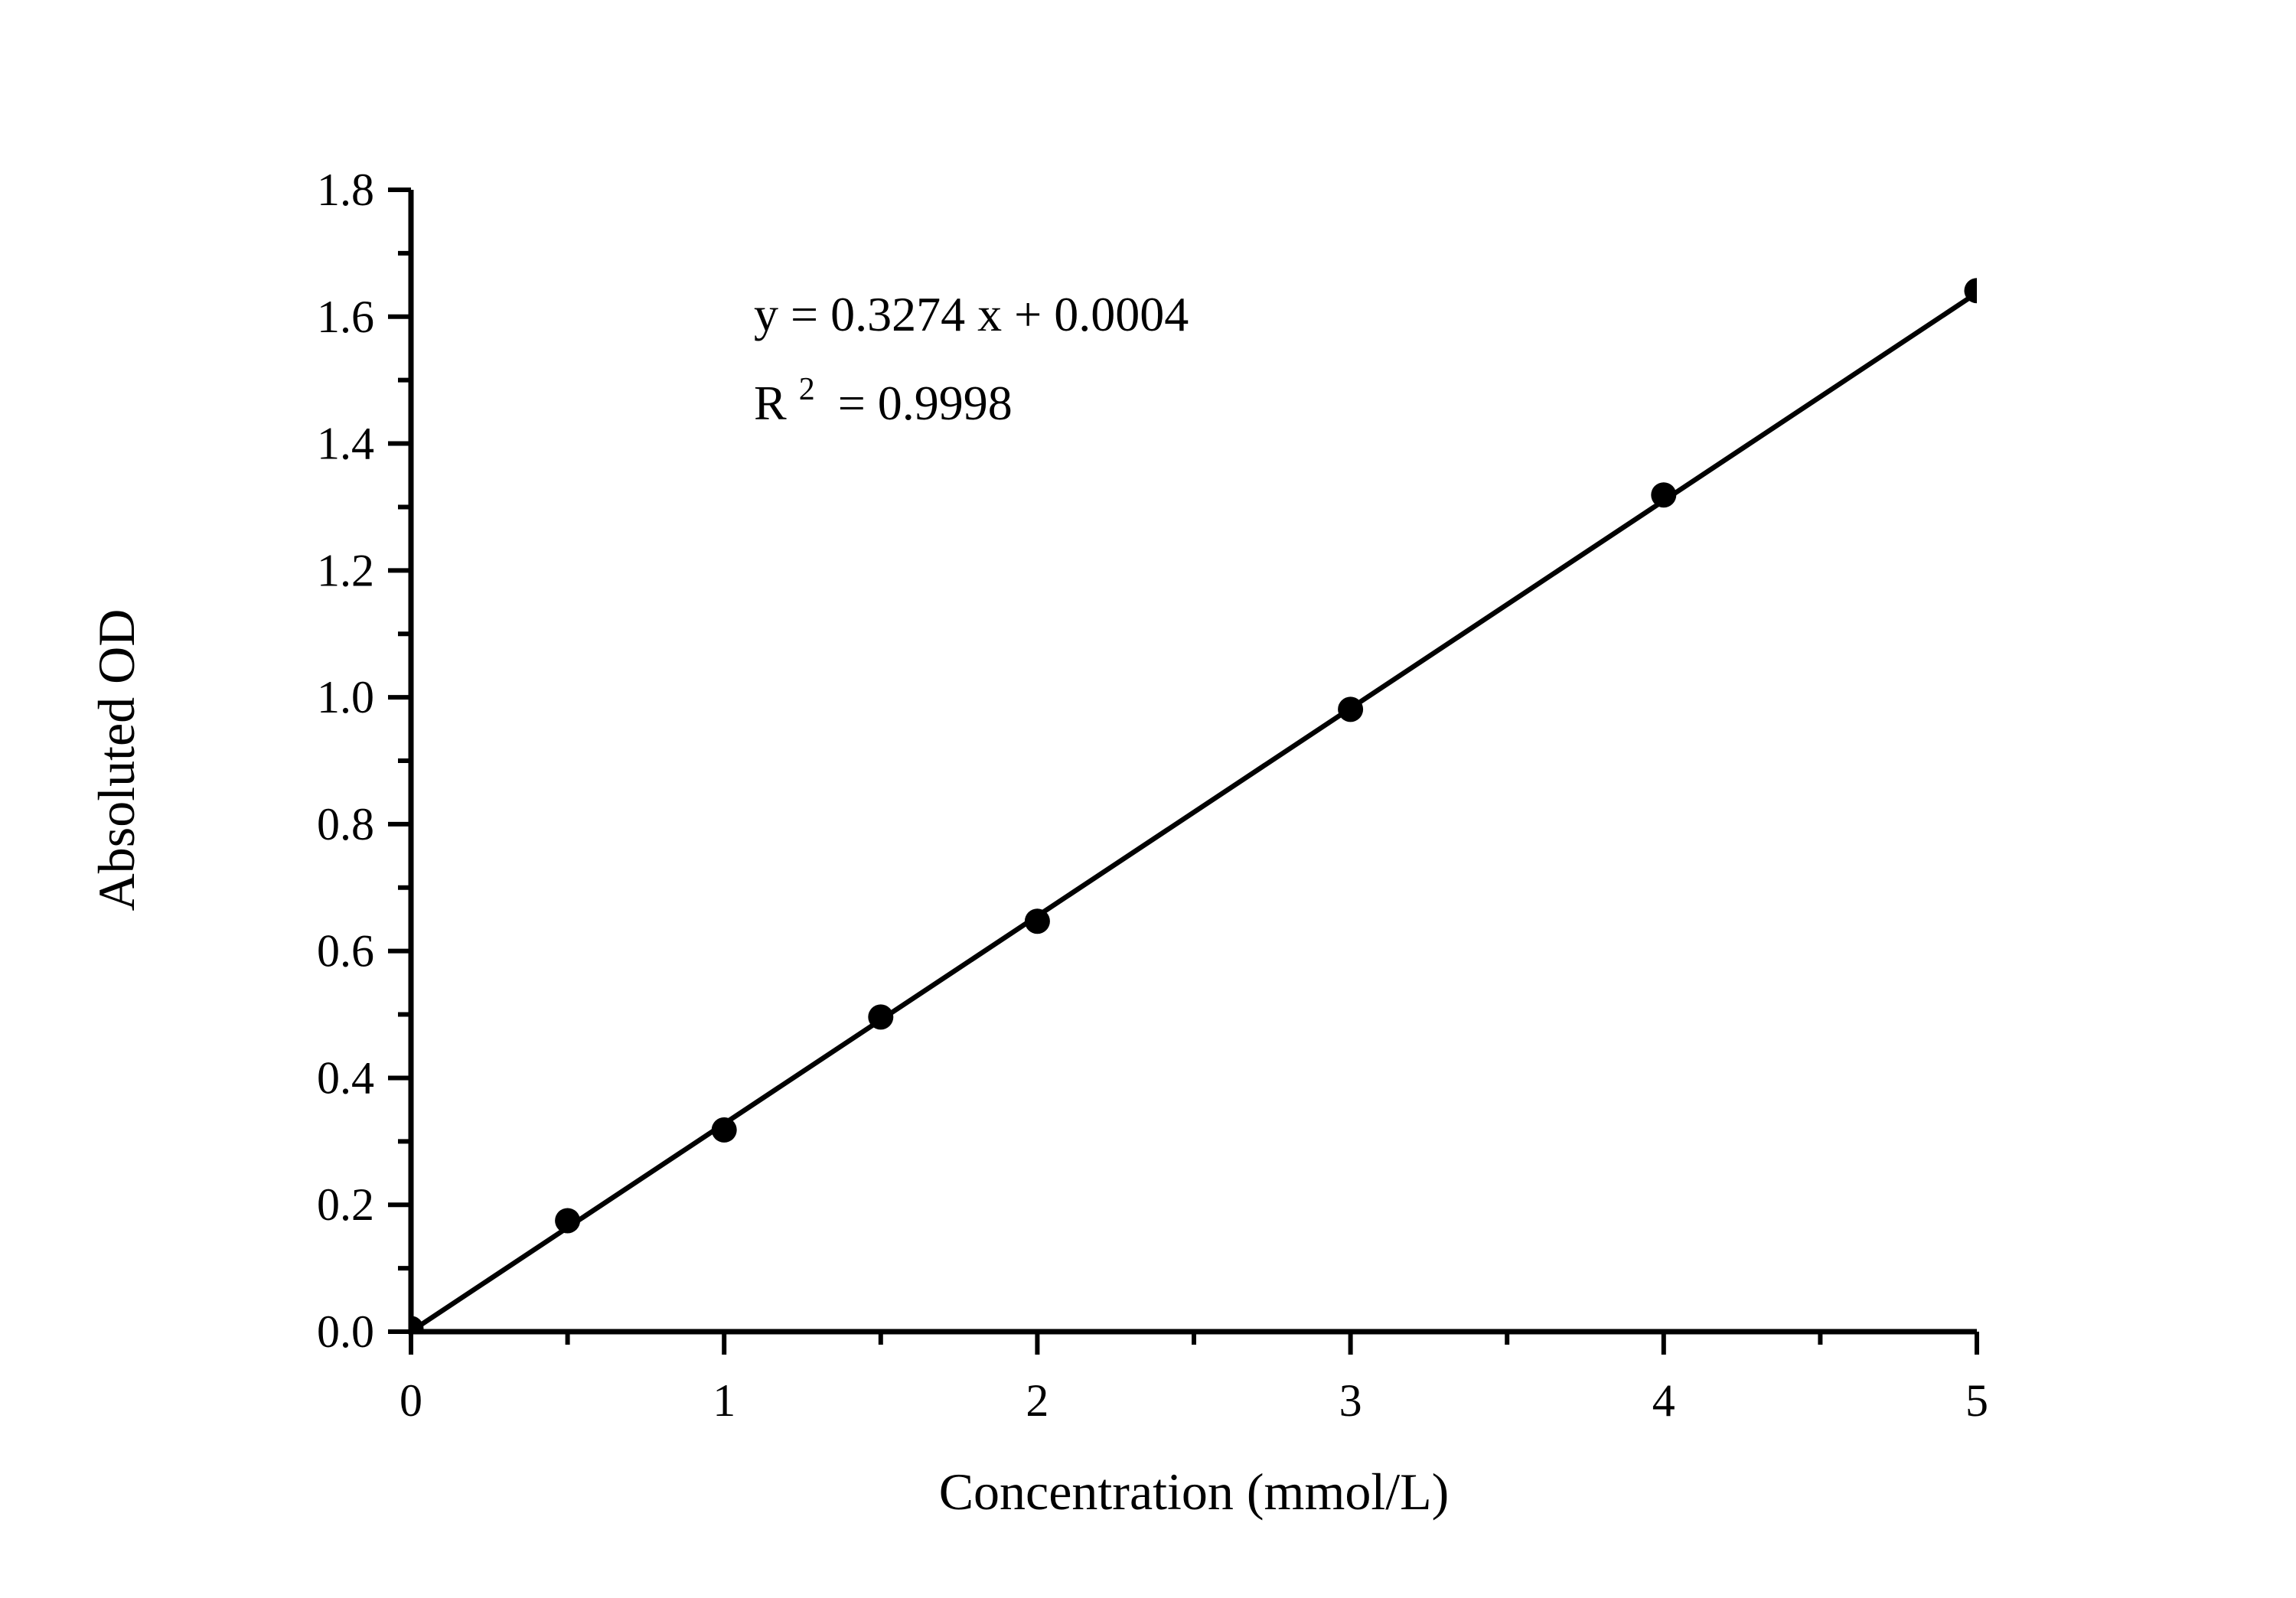  Describe the element at coordinates (971, 314) in the screenshot. I see `equation-label: y = 0.3274 x + 0.0004` at that location.